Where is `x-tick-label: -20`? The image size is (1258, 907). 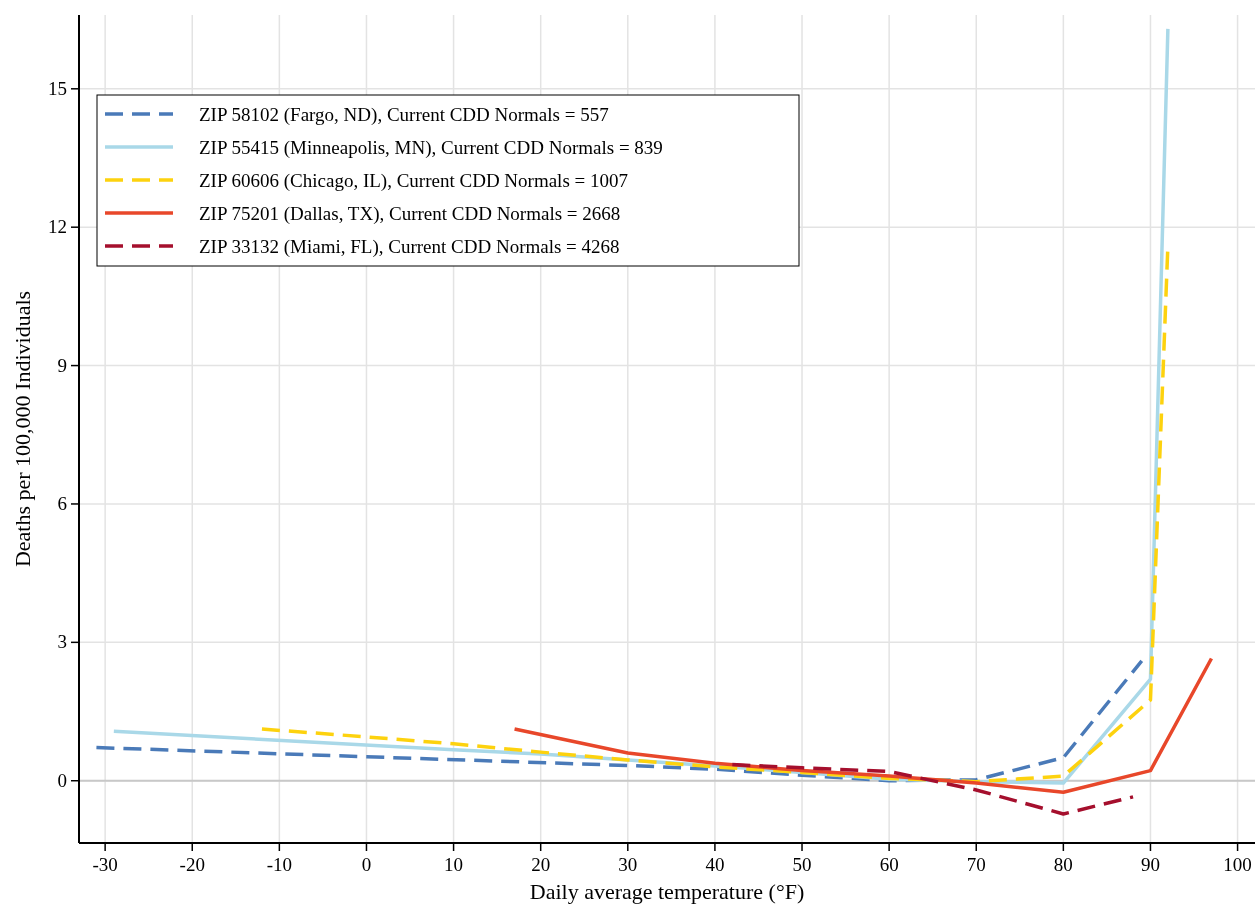
x-tick-label: -20 is located at coordinates (192, 864).